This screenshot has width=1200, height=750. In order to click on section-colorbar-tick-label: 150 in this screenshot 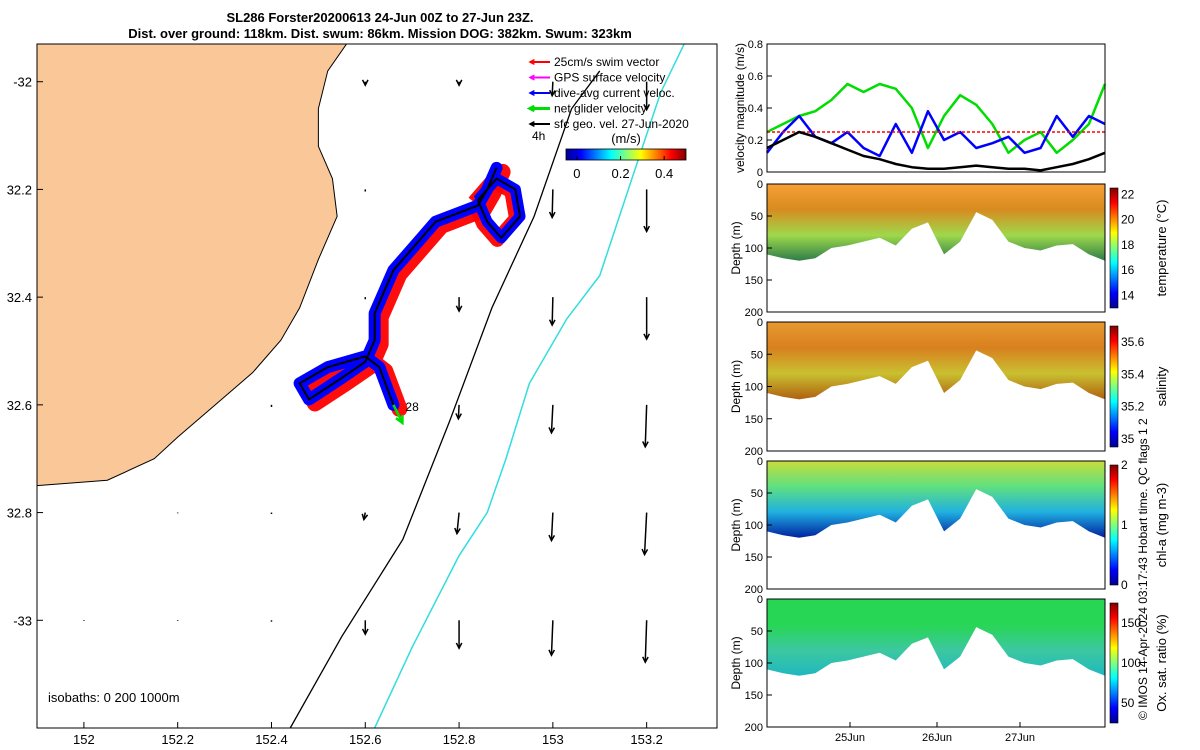, I will do `click(1131, 623)`.